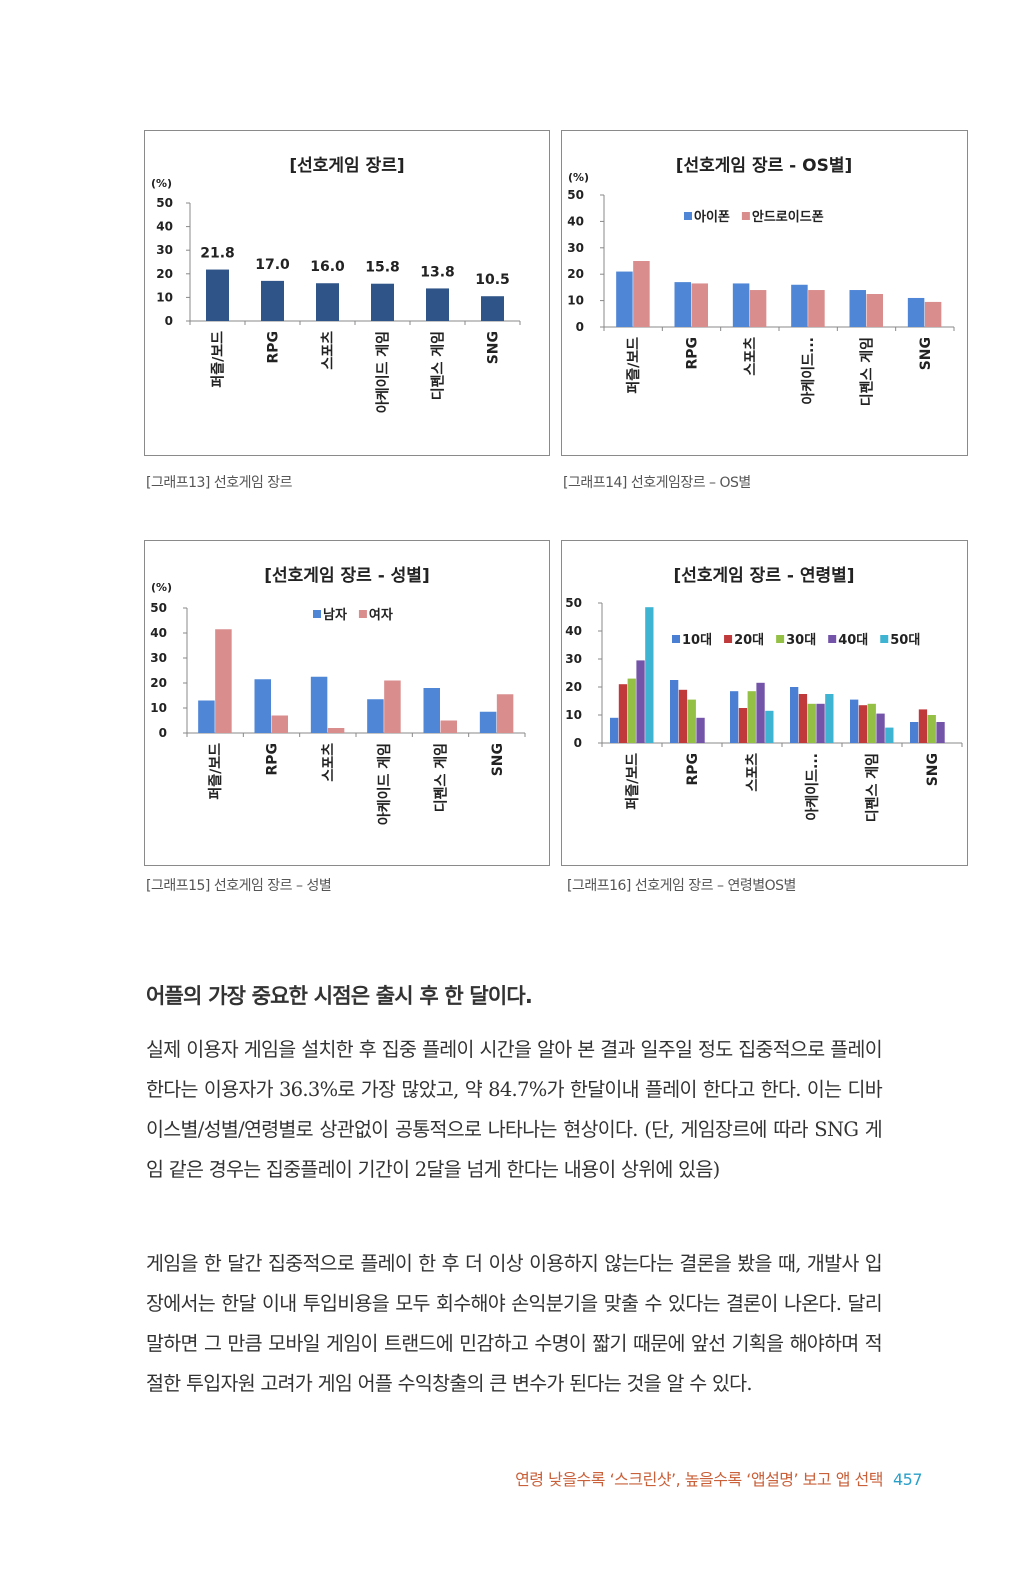 The width and height of the screenshot is (1024, 1585). I want to click on legend-label: 40대, so click(853, 640).